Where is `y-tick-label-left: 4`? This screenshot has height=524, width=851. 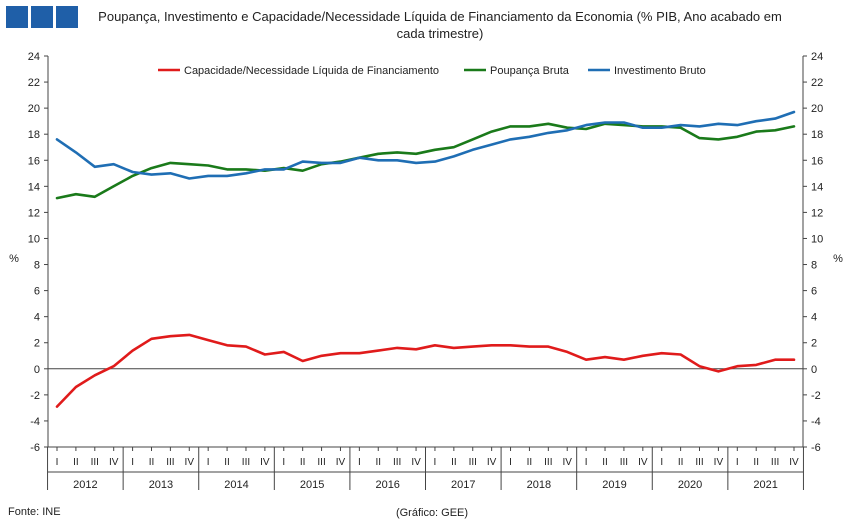
y-tick-label-left: 4 is located at coordinates (37, 318).